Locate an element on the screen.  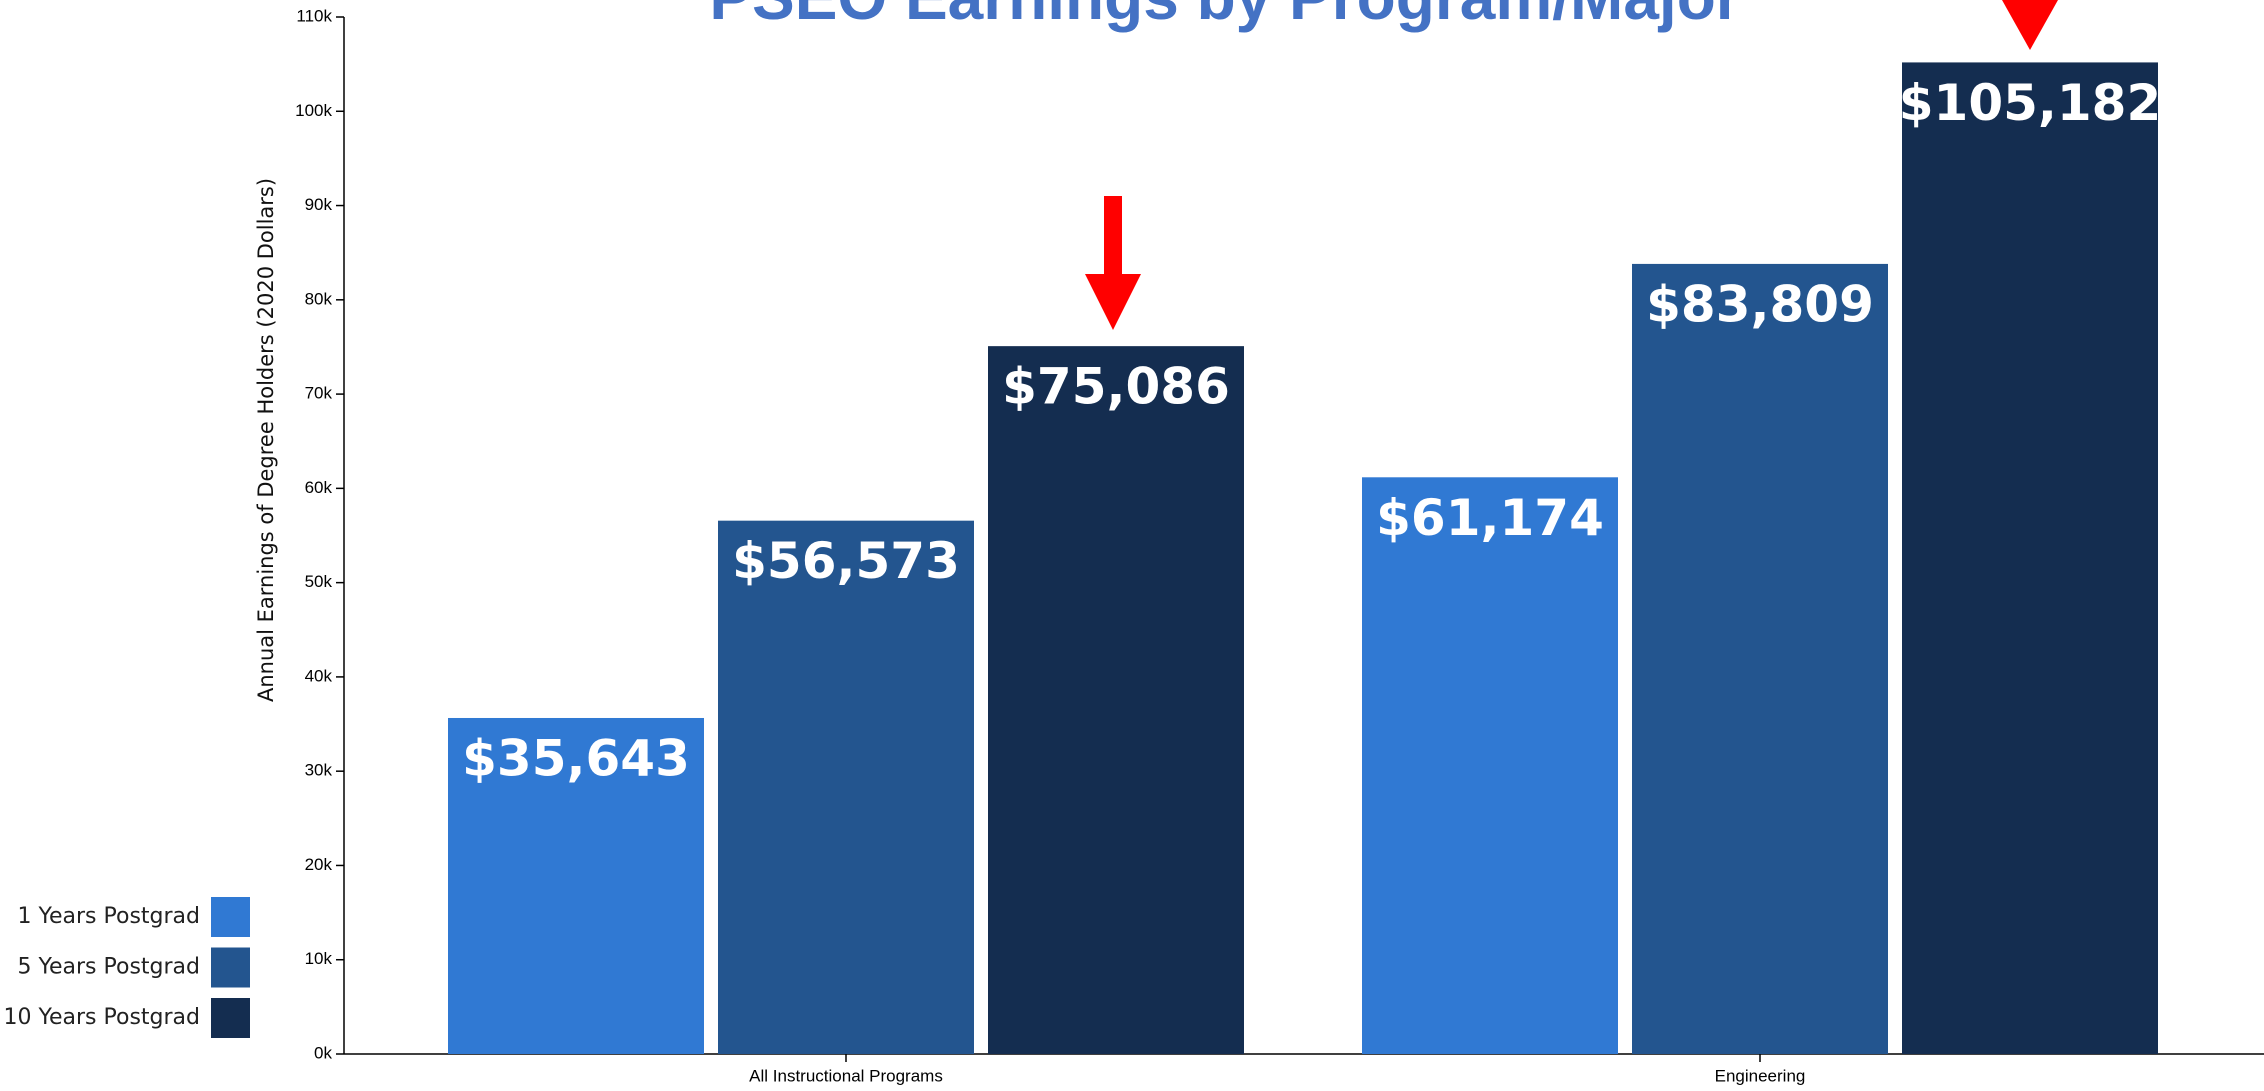
value-label: $75,086 is located at coordinates (1116, 387).